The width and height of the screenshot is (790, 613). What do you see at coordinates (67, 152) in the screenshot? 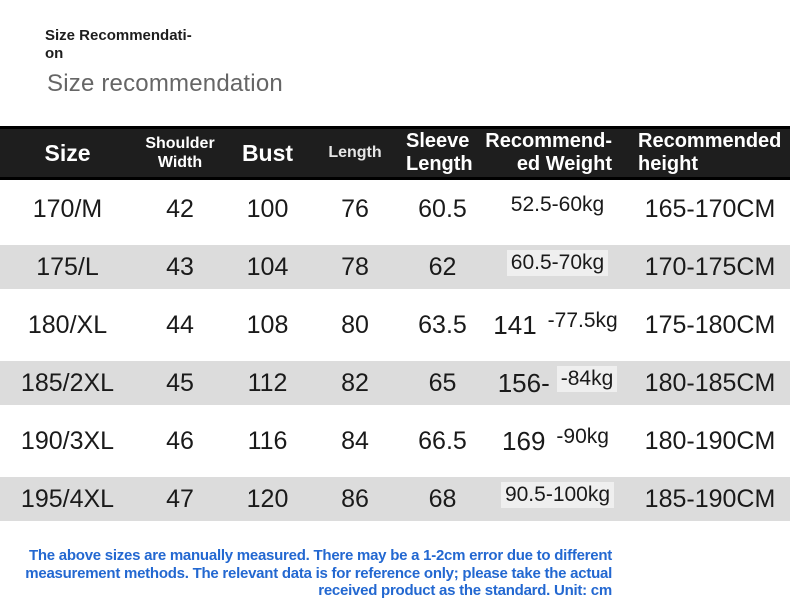
I see `column-header-size: Size` at bounding box center [67, 152].